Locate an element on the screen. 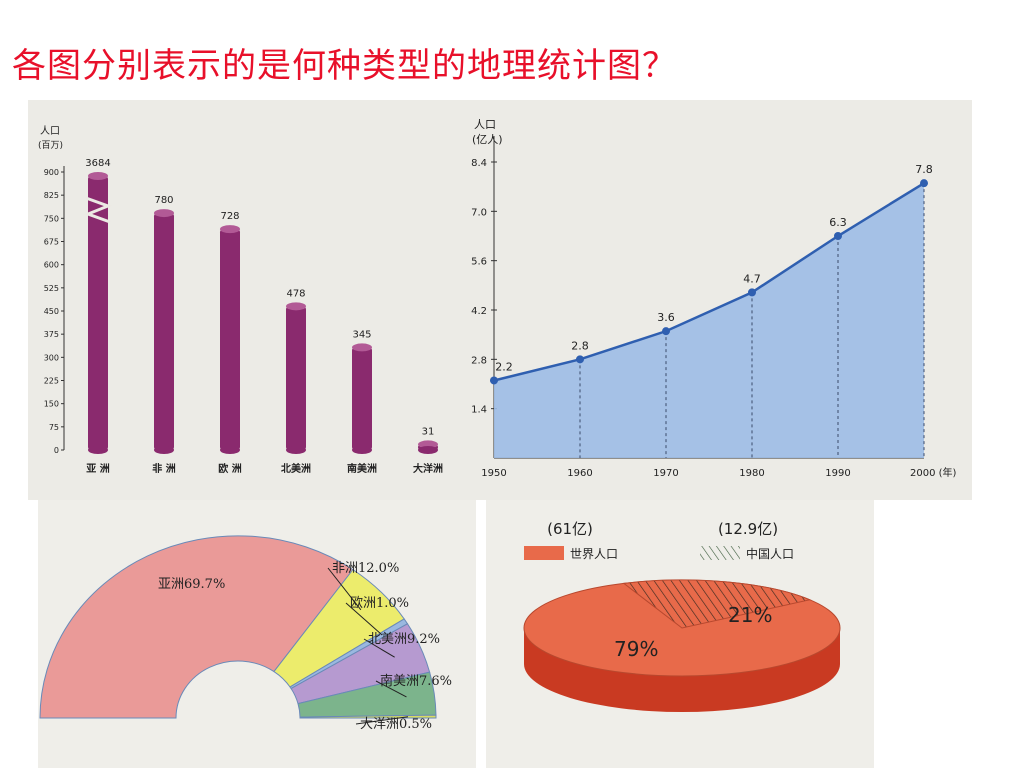  bar-y-tick-label: 300 is located at coordinates (51, 357).